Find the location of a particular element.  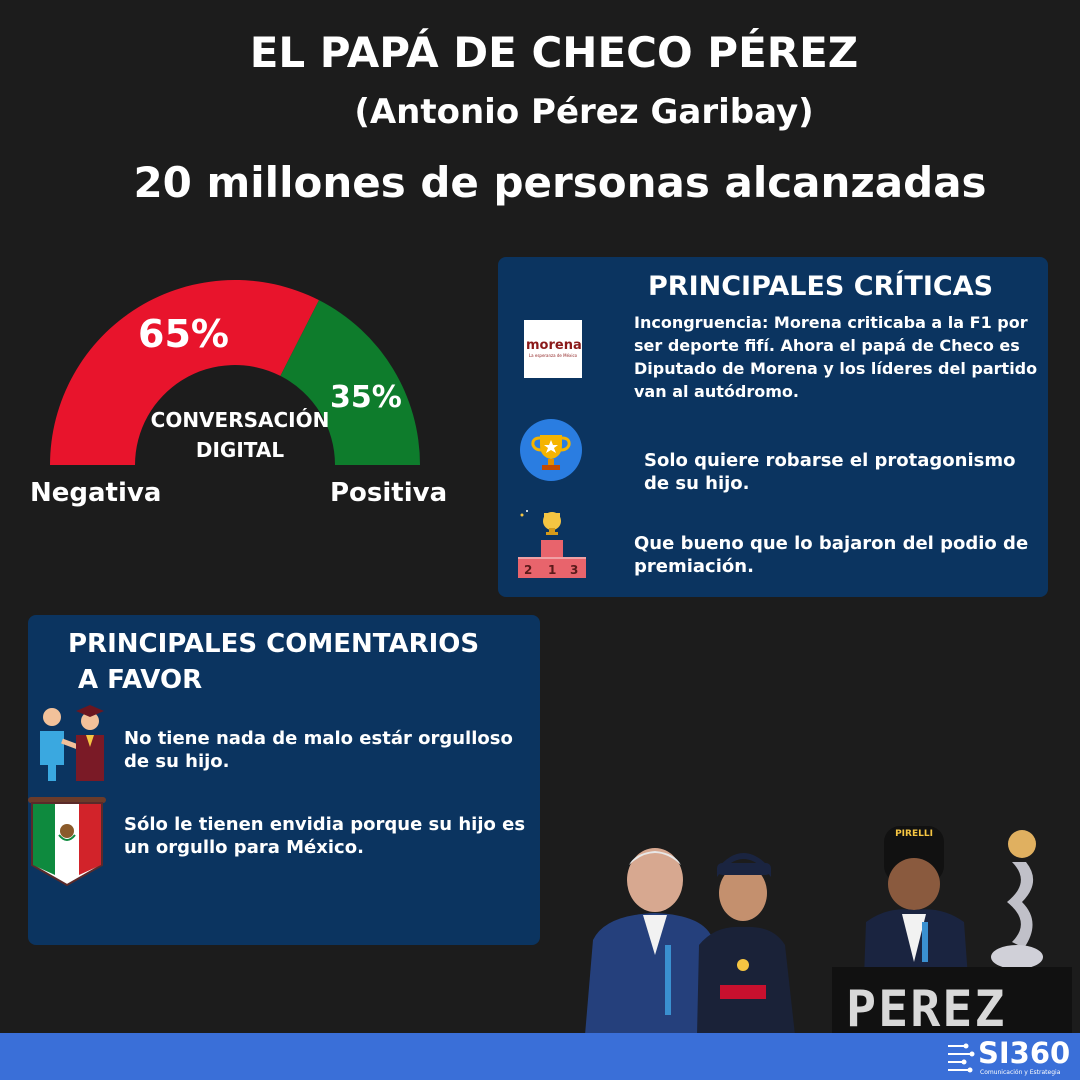

favorable-title-line1: PRINCIPALES COMENTARIOS is located at coordinates (274, 644).